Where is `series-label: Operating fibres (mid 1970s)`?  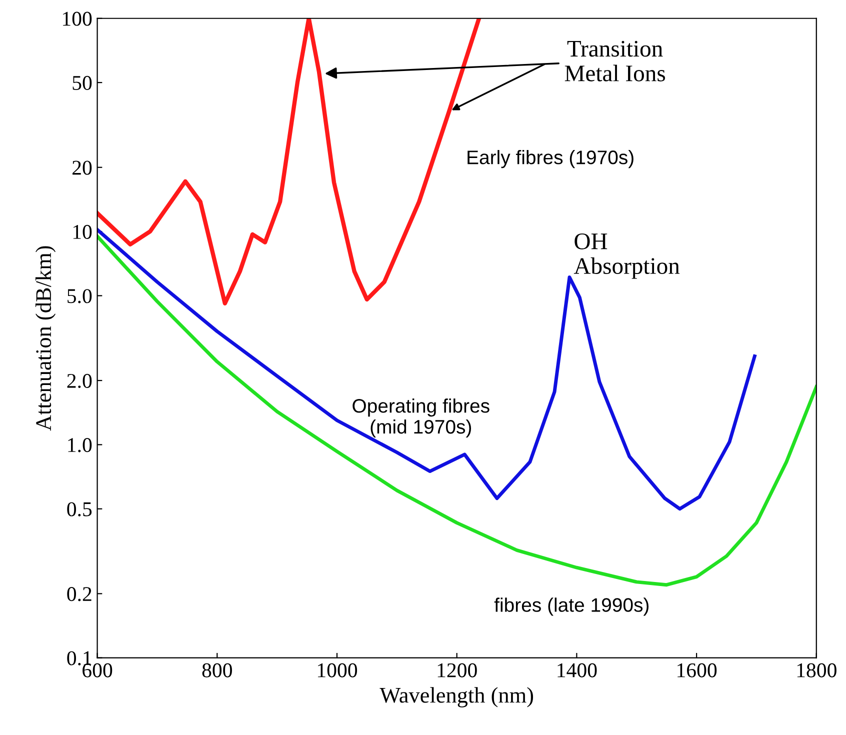 series-label: Operating fibres (mid 1970s) is located at coordinates (421, 418).